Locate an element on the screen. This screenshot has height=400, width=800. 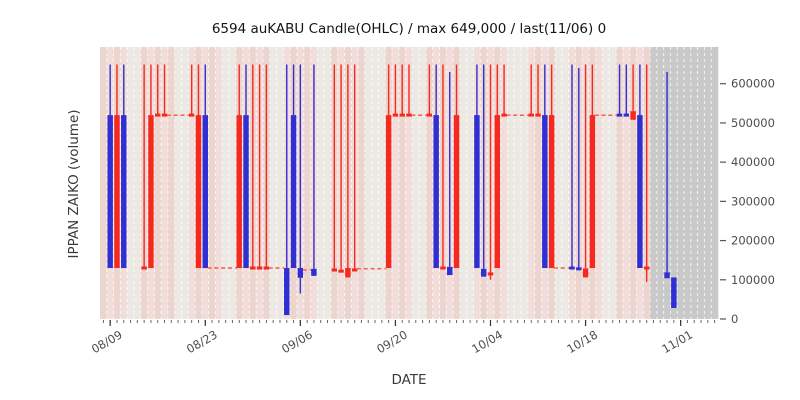
y-tick-label: 300000 is located at coordinates (753, 201).